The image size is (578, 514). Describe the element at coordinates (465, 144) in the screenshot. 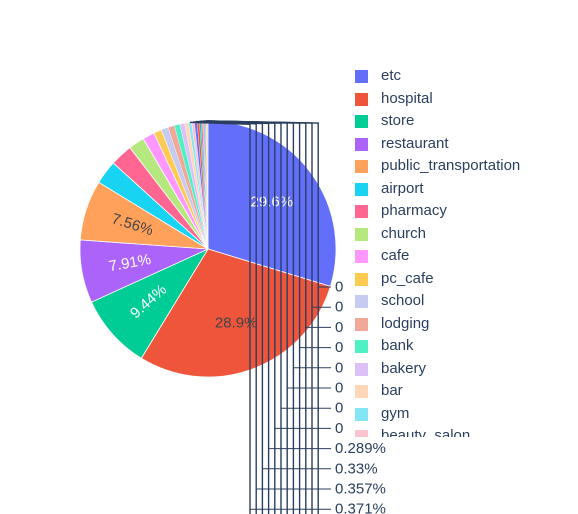

I see `legend-item-restaurant: restaurant` at that location.